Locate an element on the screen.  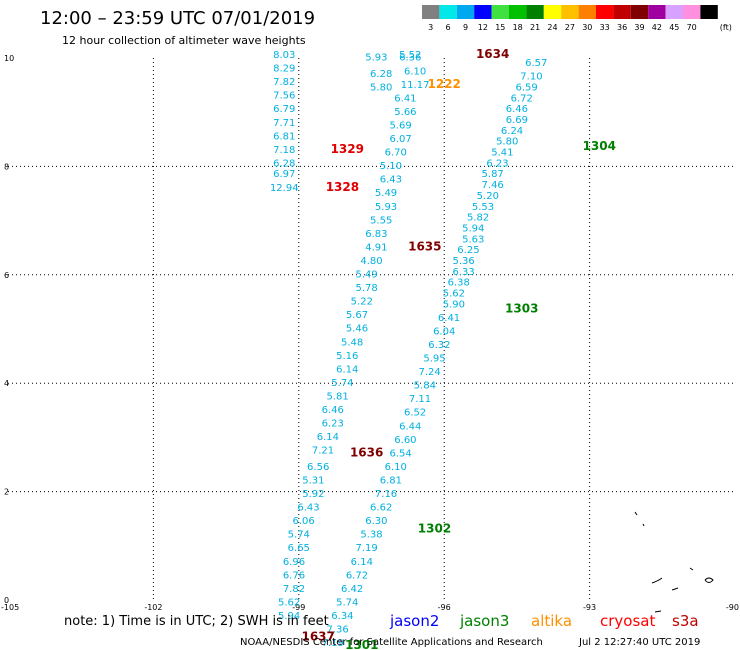
pass-time-label: 1301 is located at coordinates (361, 644).